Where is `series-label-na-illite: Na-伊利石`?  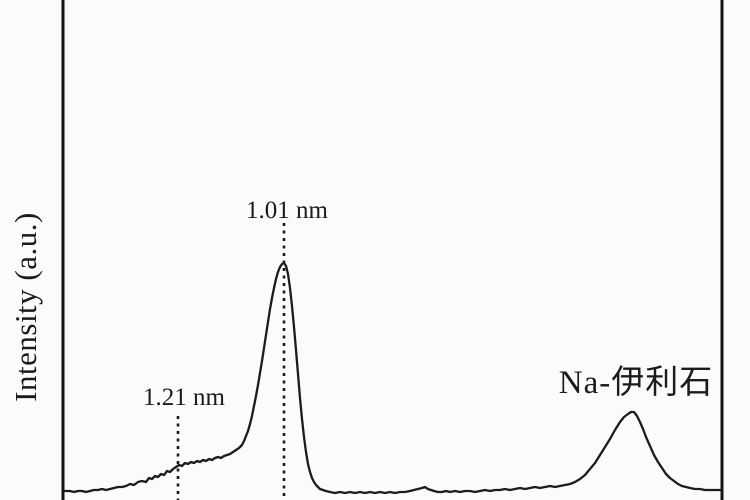 series-label-na-illite: Na-伊利石 is located at coordinates (636, 383).